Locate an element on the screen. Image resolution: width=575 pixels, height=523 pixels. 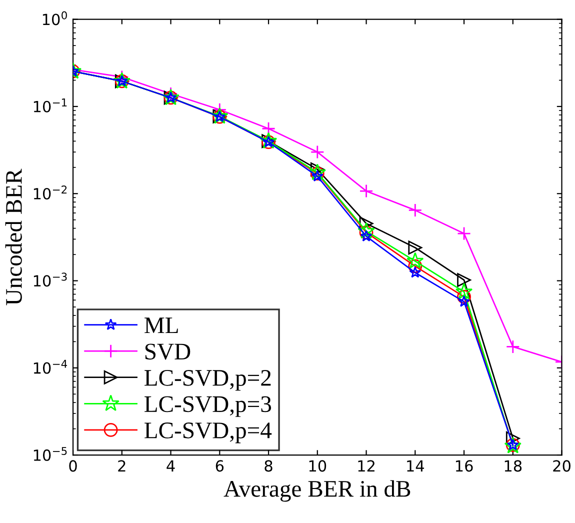
x-tick-label: 2 is located at coordinates (122, 466).